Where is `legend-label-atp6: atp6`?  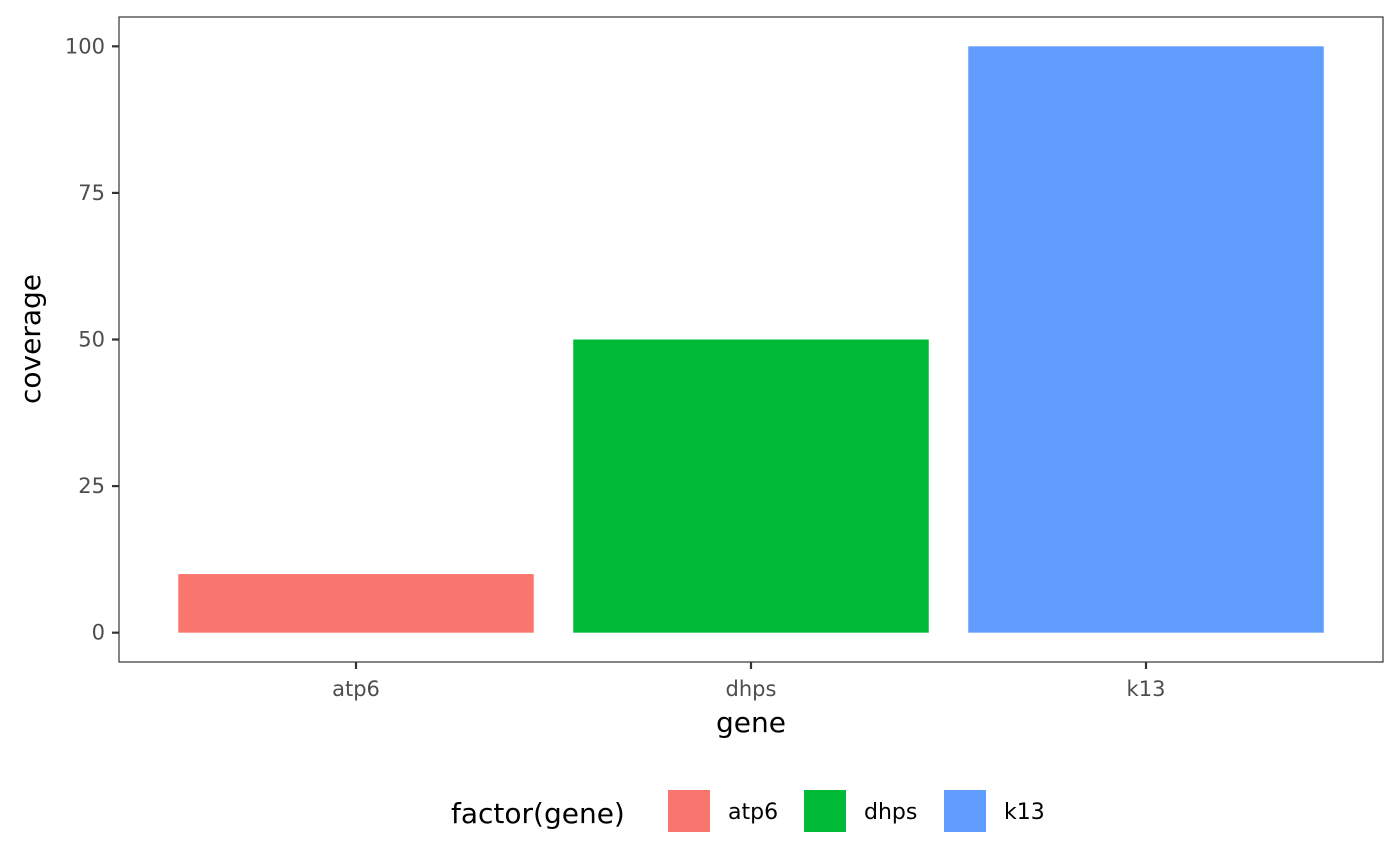 legend-label-atp6: atp6 is located at coordinates (753, 812).